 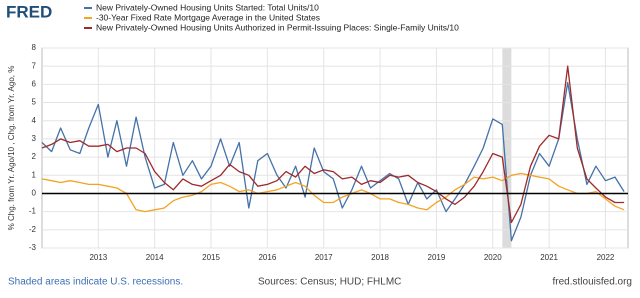 What do you see at coordinates (33, 247) in the screenshot?
I see `y-tick-label: -3` at bounding box center [33, 247].